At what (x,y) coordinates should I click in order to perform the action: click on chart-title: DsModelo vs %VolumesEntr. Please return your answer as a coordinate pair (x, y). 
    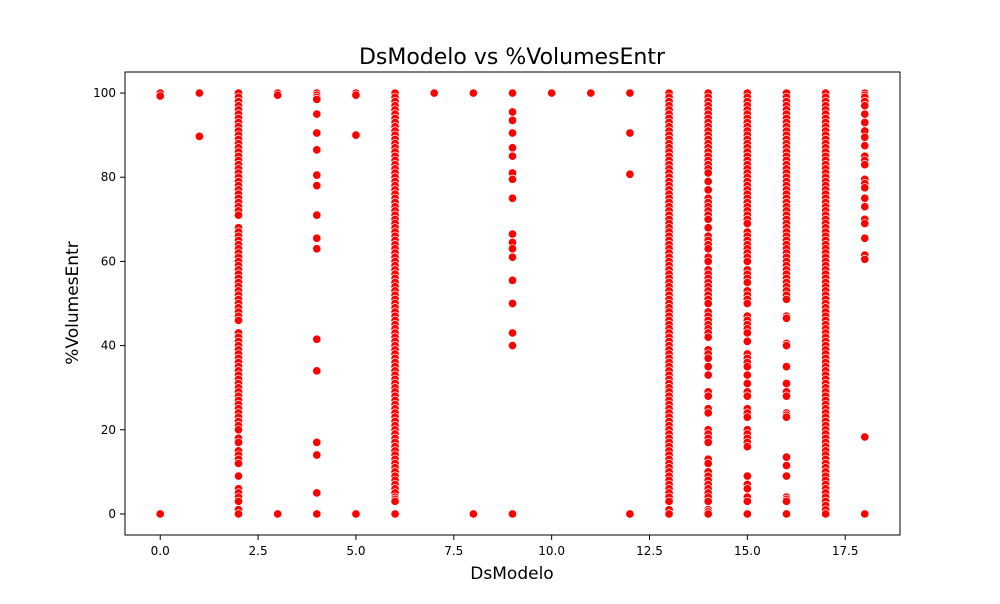
    Looking at the image, I should click on (512, 57).